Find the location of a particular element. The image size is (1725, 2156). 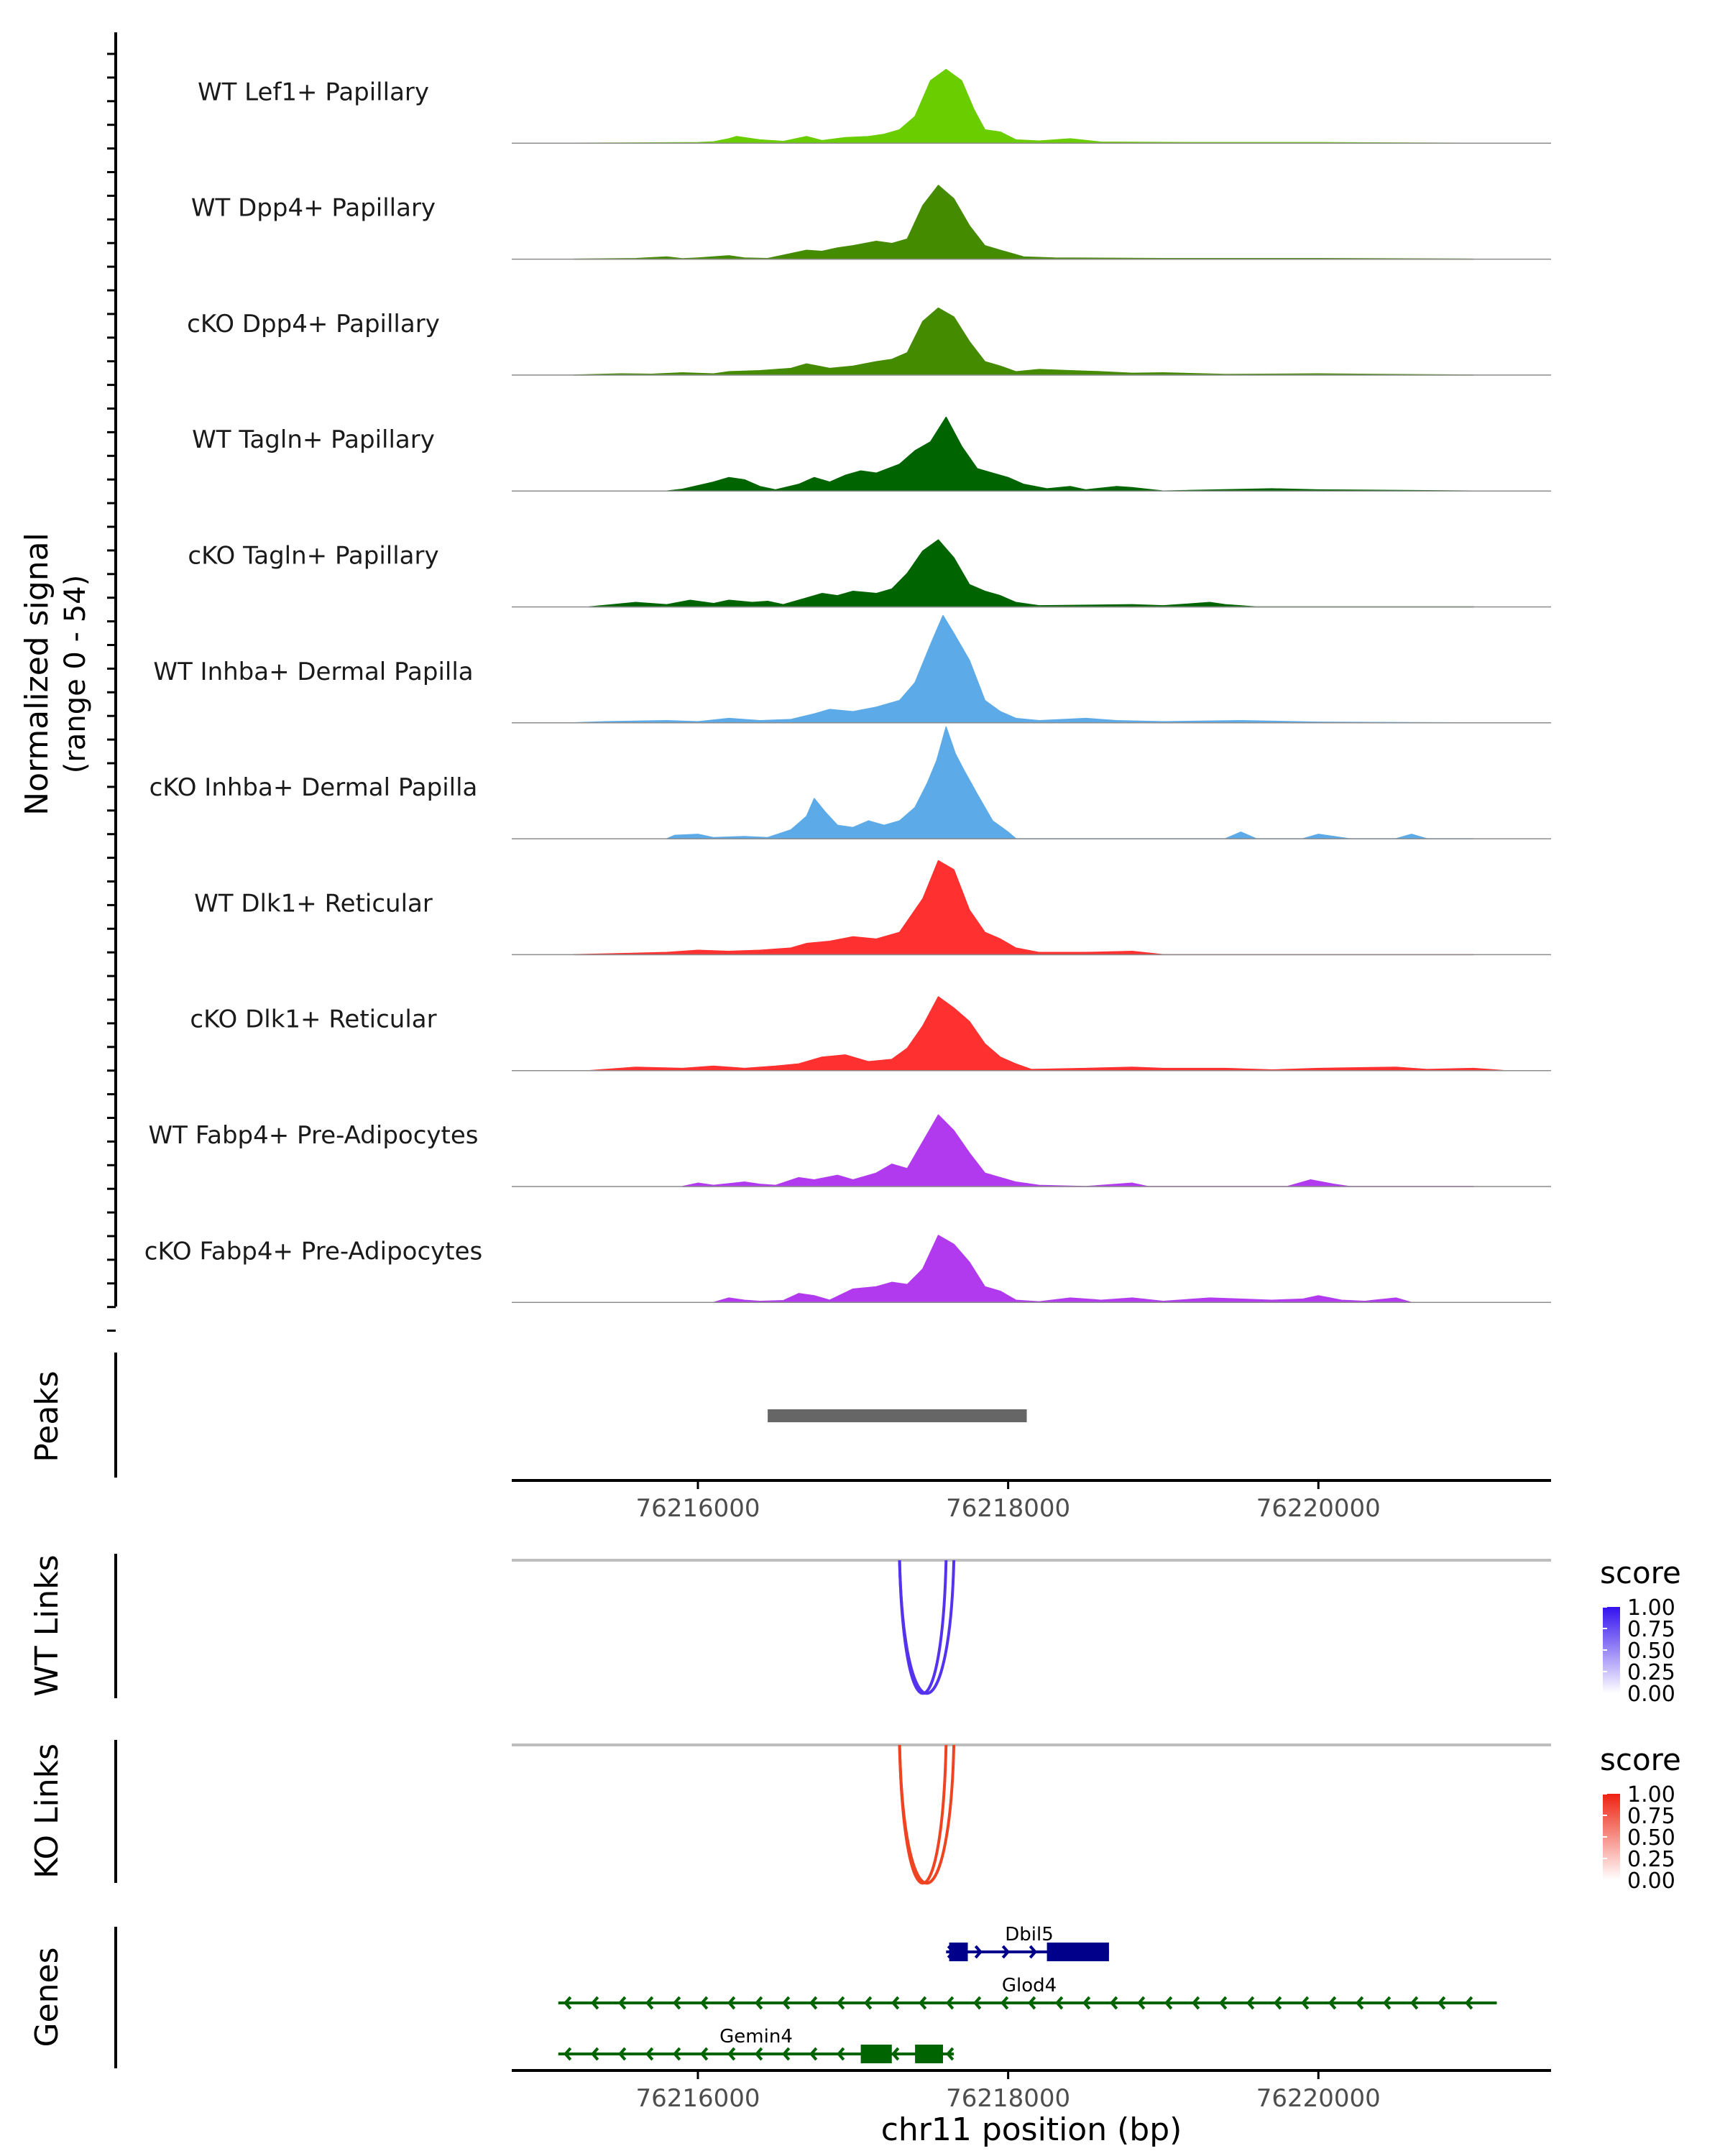

peaks-x-axis: 76216000 76218000 76220000 is located at coordinates (1008, 1501).